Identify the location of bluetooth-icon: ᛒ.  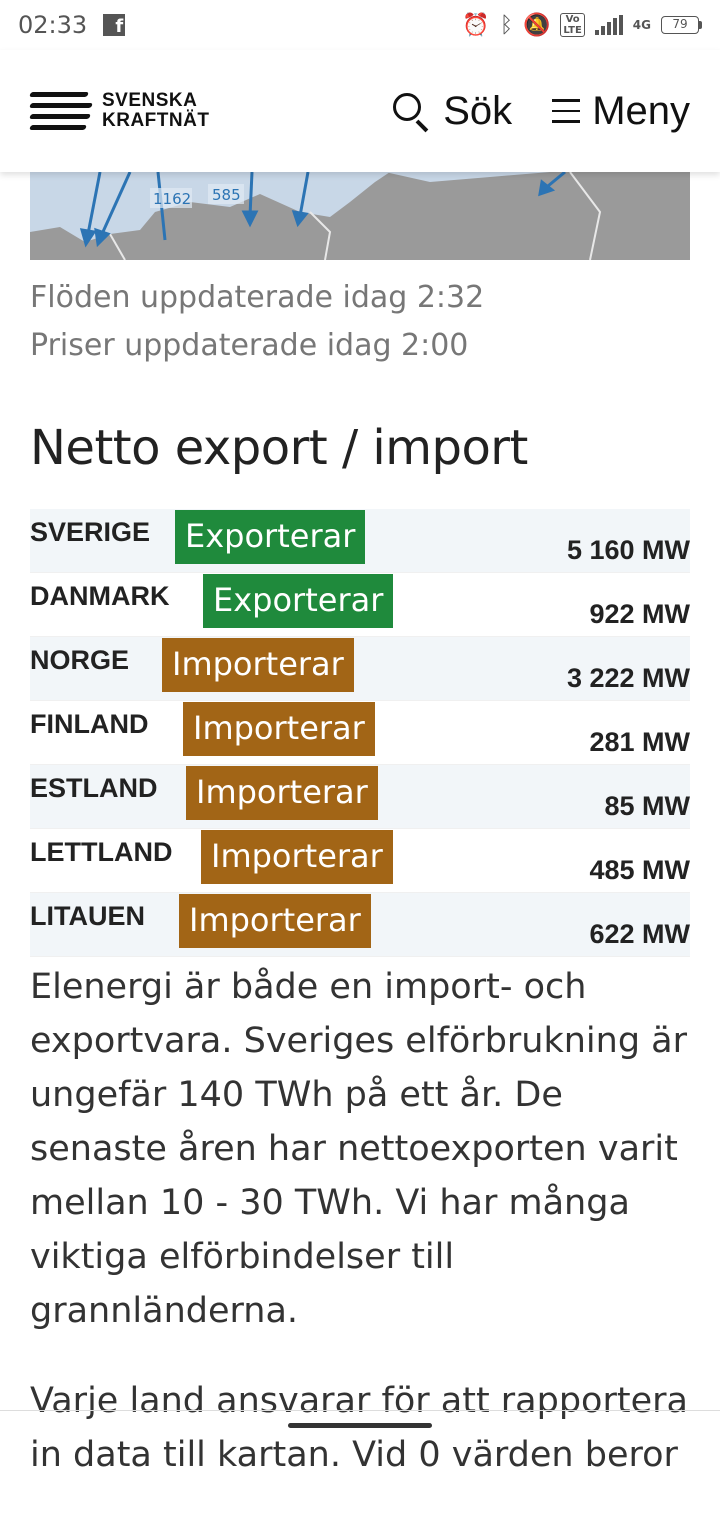
(506, 25).